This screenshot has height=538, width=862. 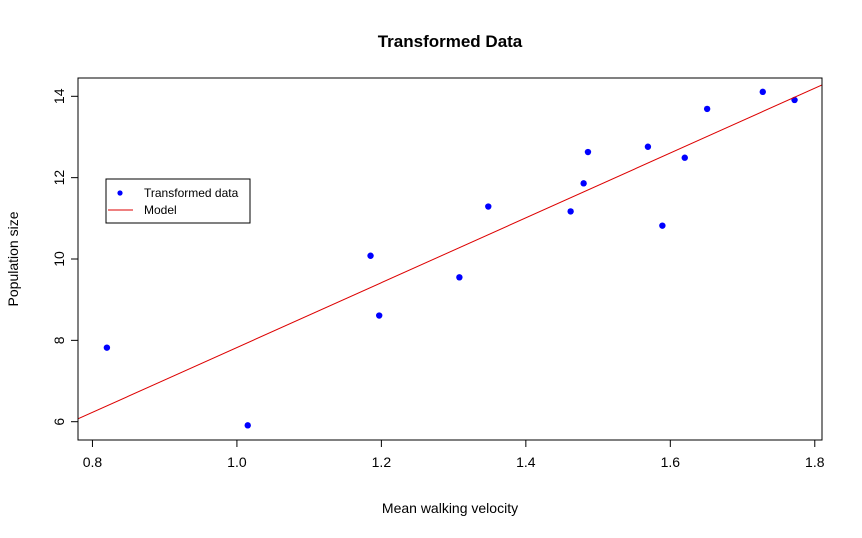 What do you see at coordinates (454, 455) in the screenshot?
I see `x-axis: 0.8 1.0 1.2 1.4 1.6 1.8` at bounding box center [454, 455].